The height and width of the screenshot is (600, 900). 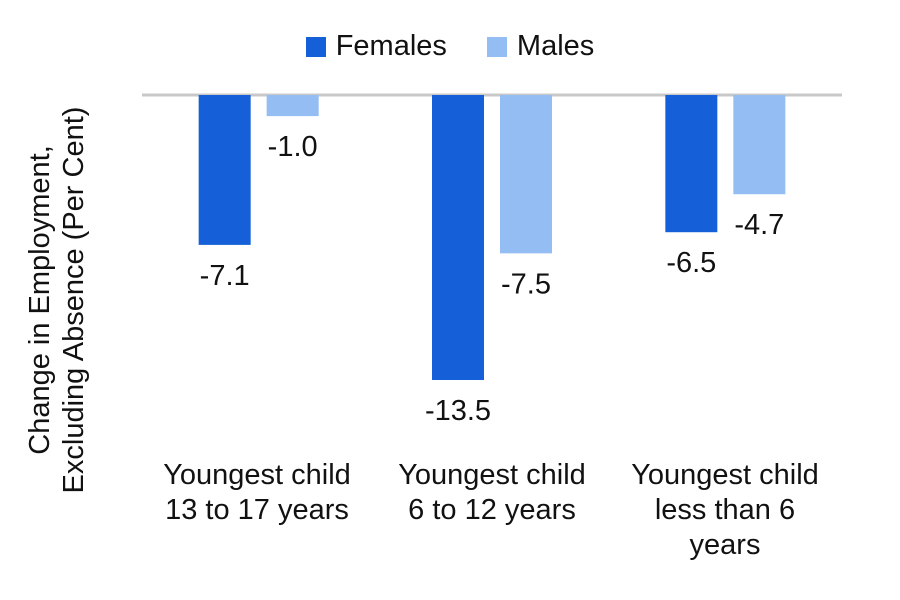 What do you see at coordinates (458, 411) in the screenshot?
I see `data-label-females-2: -13.5` at bounding box center [458, 411].